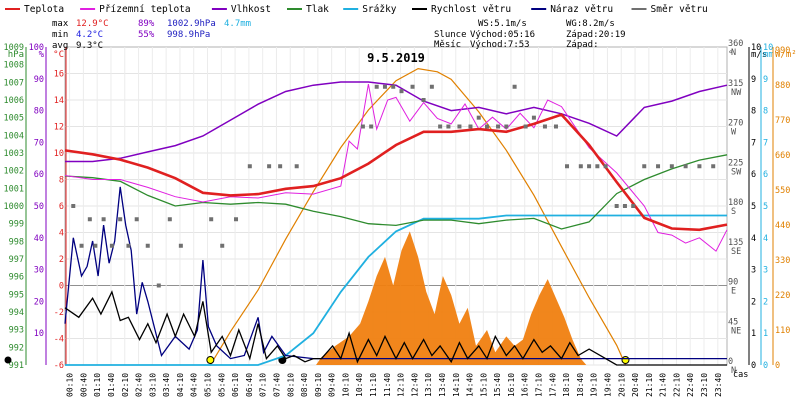 The height and width of the screenshot is (400, 800). I want to click on stats-temperature: 9.3°C, so click(89, 46).